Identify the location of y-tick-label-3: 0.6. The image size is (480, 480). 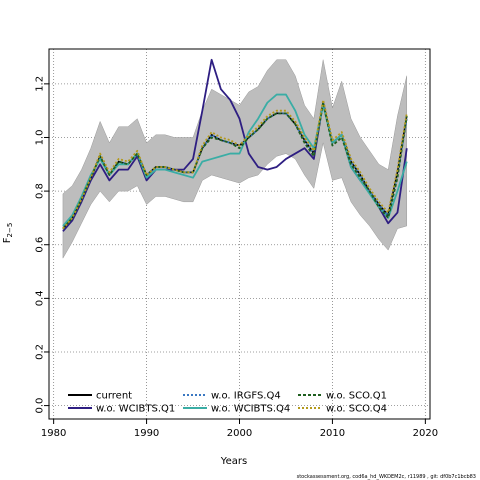
(40, 245).